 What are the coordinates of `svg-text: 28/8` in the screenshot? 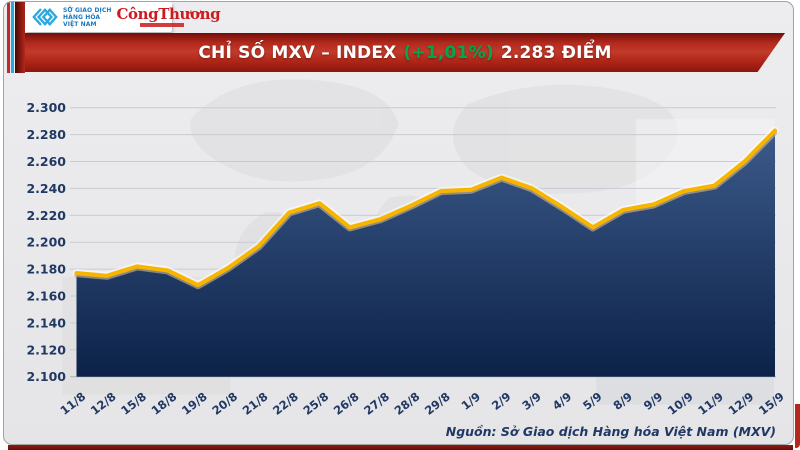 It's located at (407, 403).